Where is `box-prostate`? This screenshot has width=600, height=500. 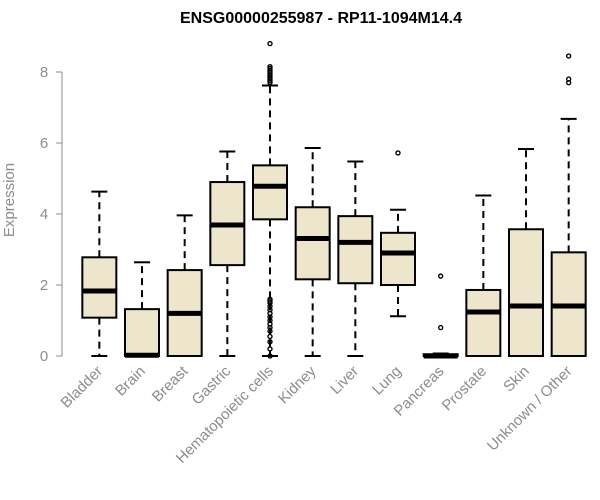 box-prostate is located at coordinates (483, 275).